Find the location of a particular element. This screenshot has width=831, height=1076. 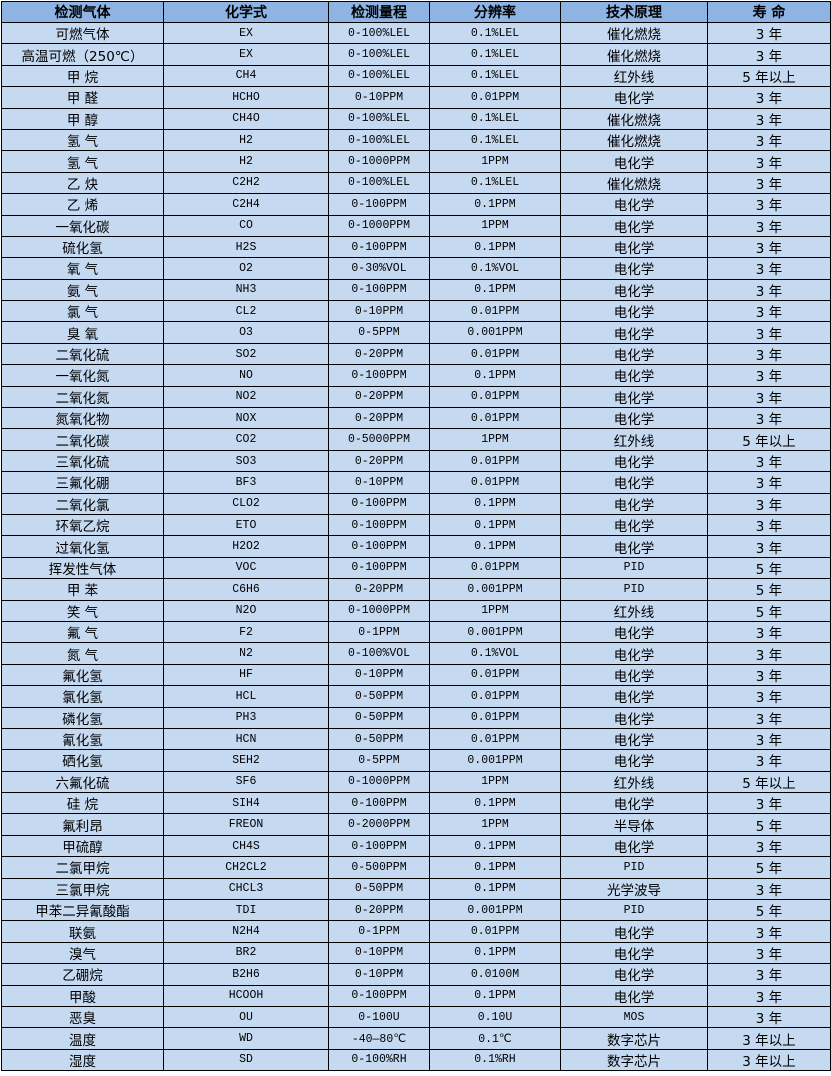

formula-cell: NO2 is located at coordinates (246, 397).